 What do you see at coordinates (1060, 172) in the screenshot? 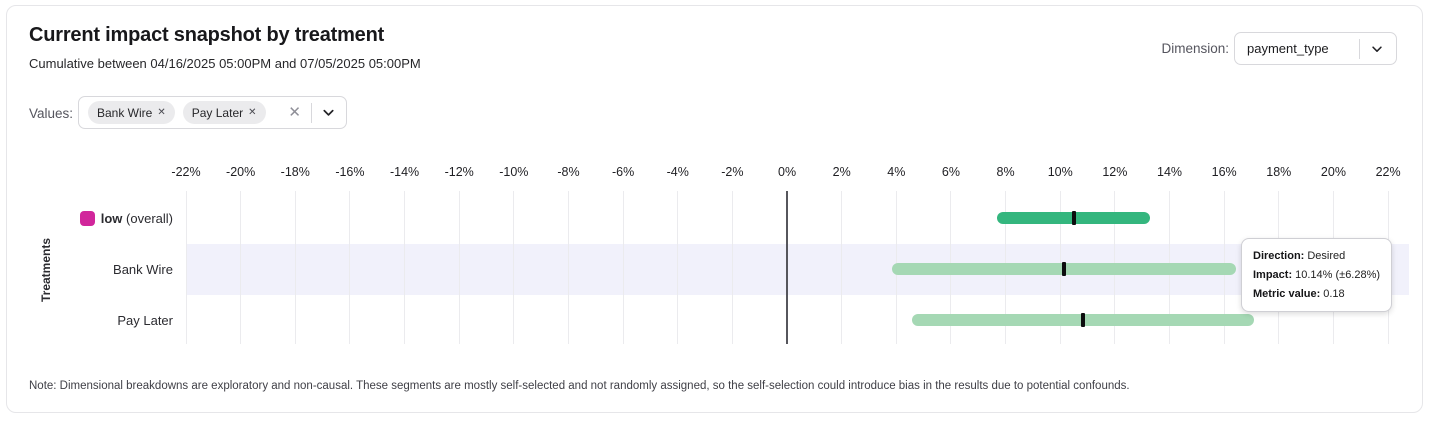
I see `axis-tick-label: 10%` at bounding box center [1060, 172].